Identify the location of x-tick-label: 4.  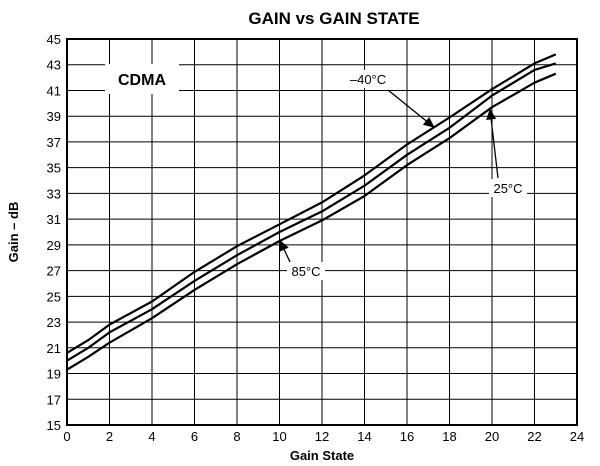
(151, 436).